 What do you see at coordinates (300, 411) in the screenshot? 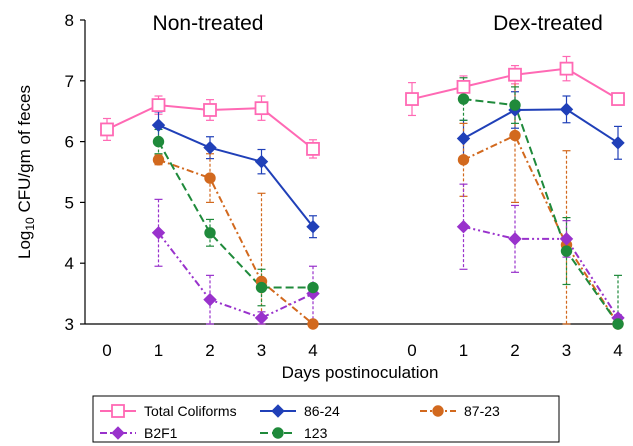
I see `legend-entry-86-24: 86-24` at bounding box center [300, 411].